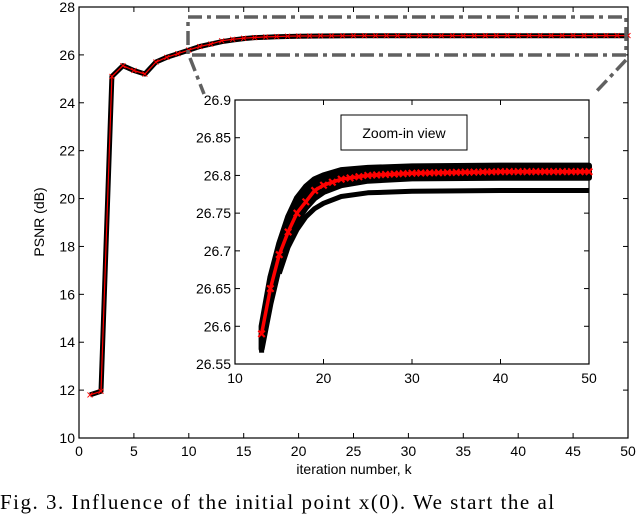 Image resolution: width=640 pixels, height=516 pixels. Describe the element at coordinates (67, 199) in the screenshot. I see `y-tick-label: 20` at that location.